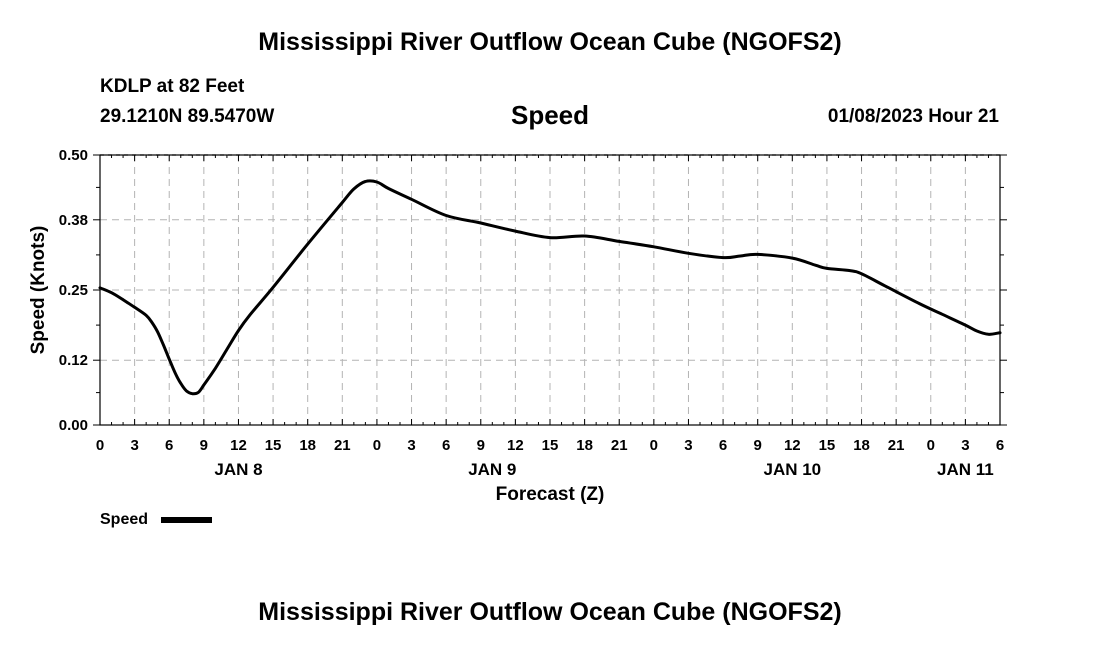 The height and width of the screenshot is (650, 1100). Describe the element at coordinates (124, 519) in the screenshot. I see `legend-label: Speed` at that location.